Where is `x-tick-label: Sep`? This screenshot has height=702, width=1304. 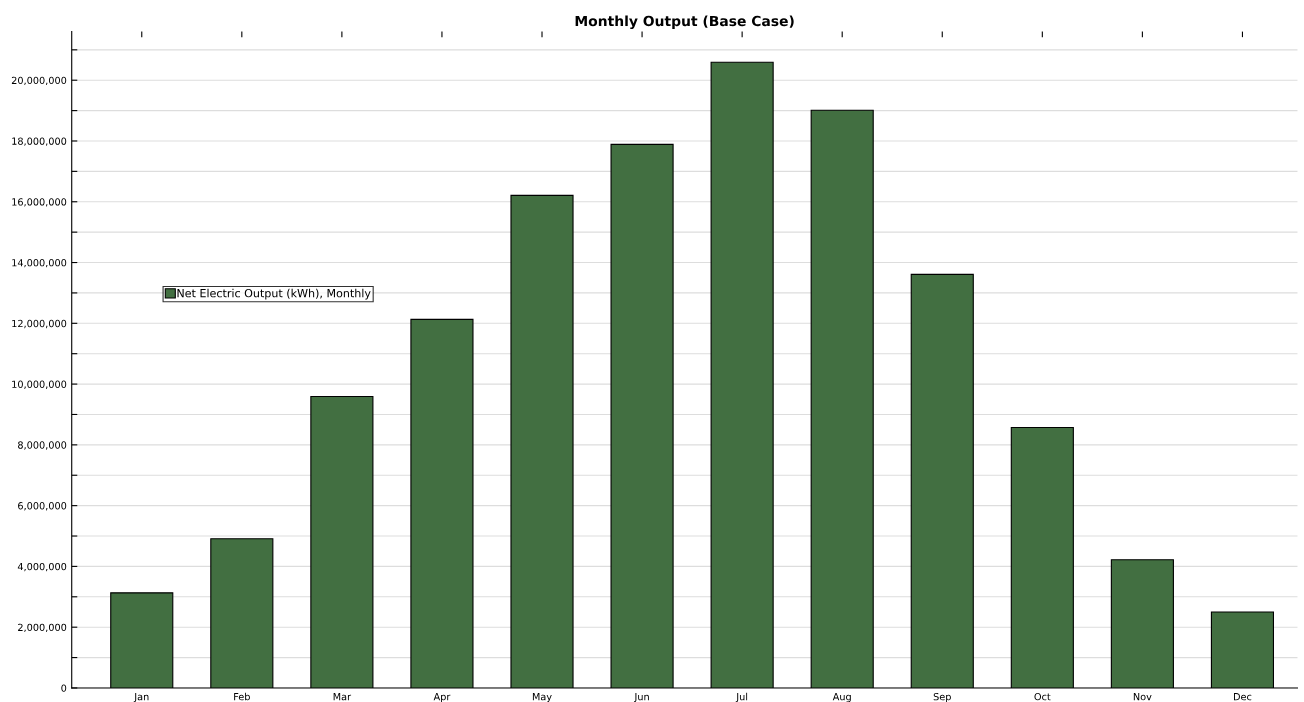 x-tick-label: Sep is located at coordinates (942, 697).